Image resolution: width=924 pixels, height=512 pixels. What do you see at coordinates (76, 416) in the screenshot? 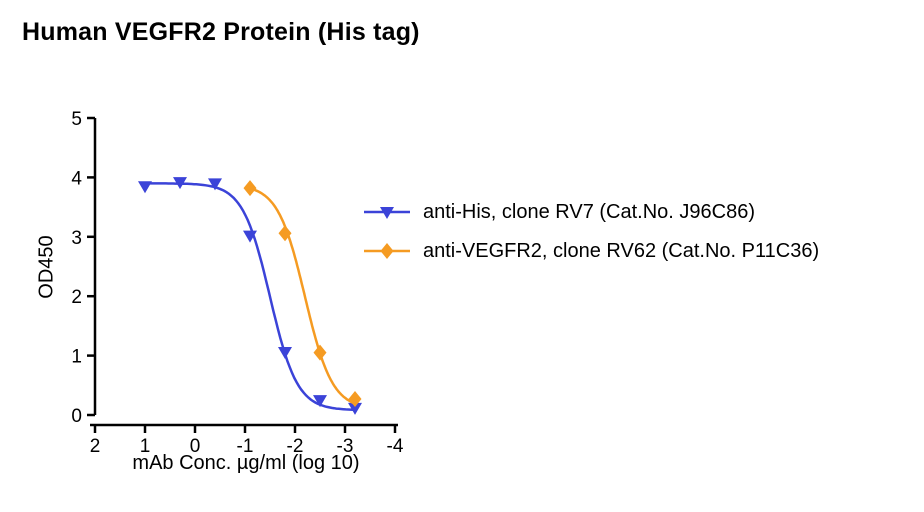
I see `y-tick-label: 0` at bounding box center [76, 416].